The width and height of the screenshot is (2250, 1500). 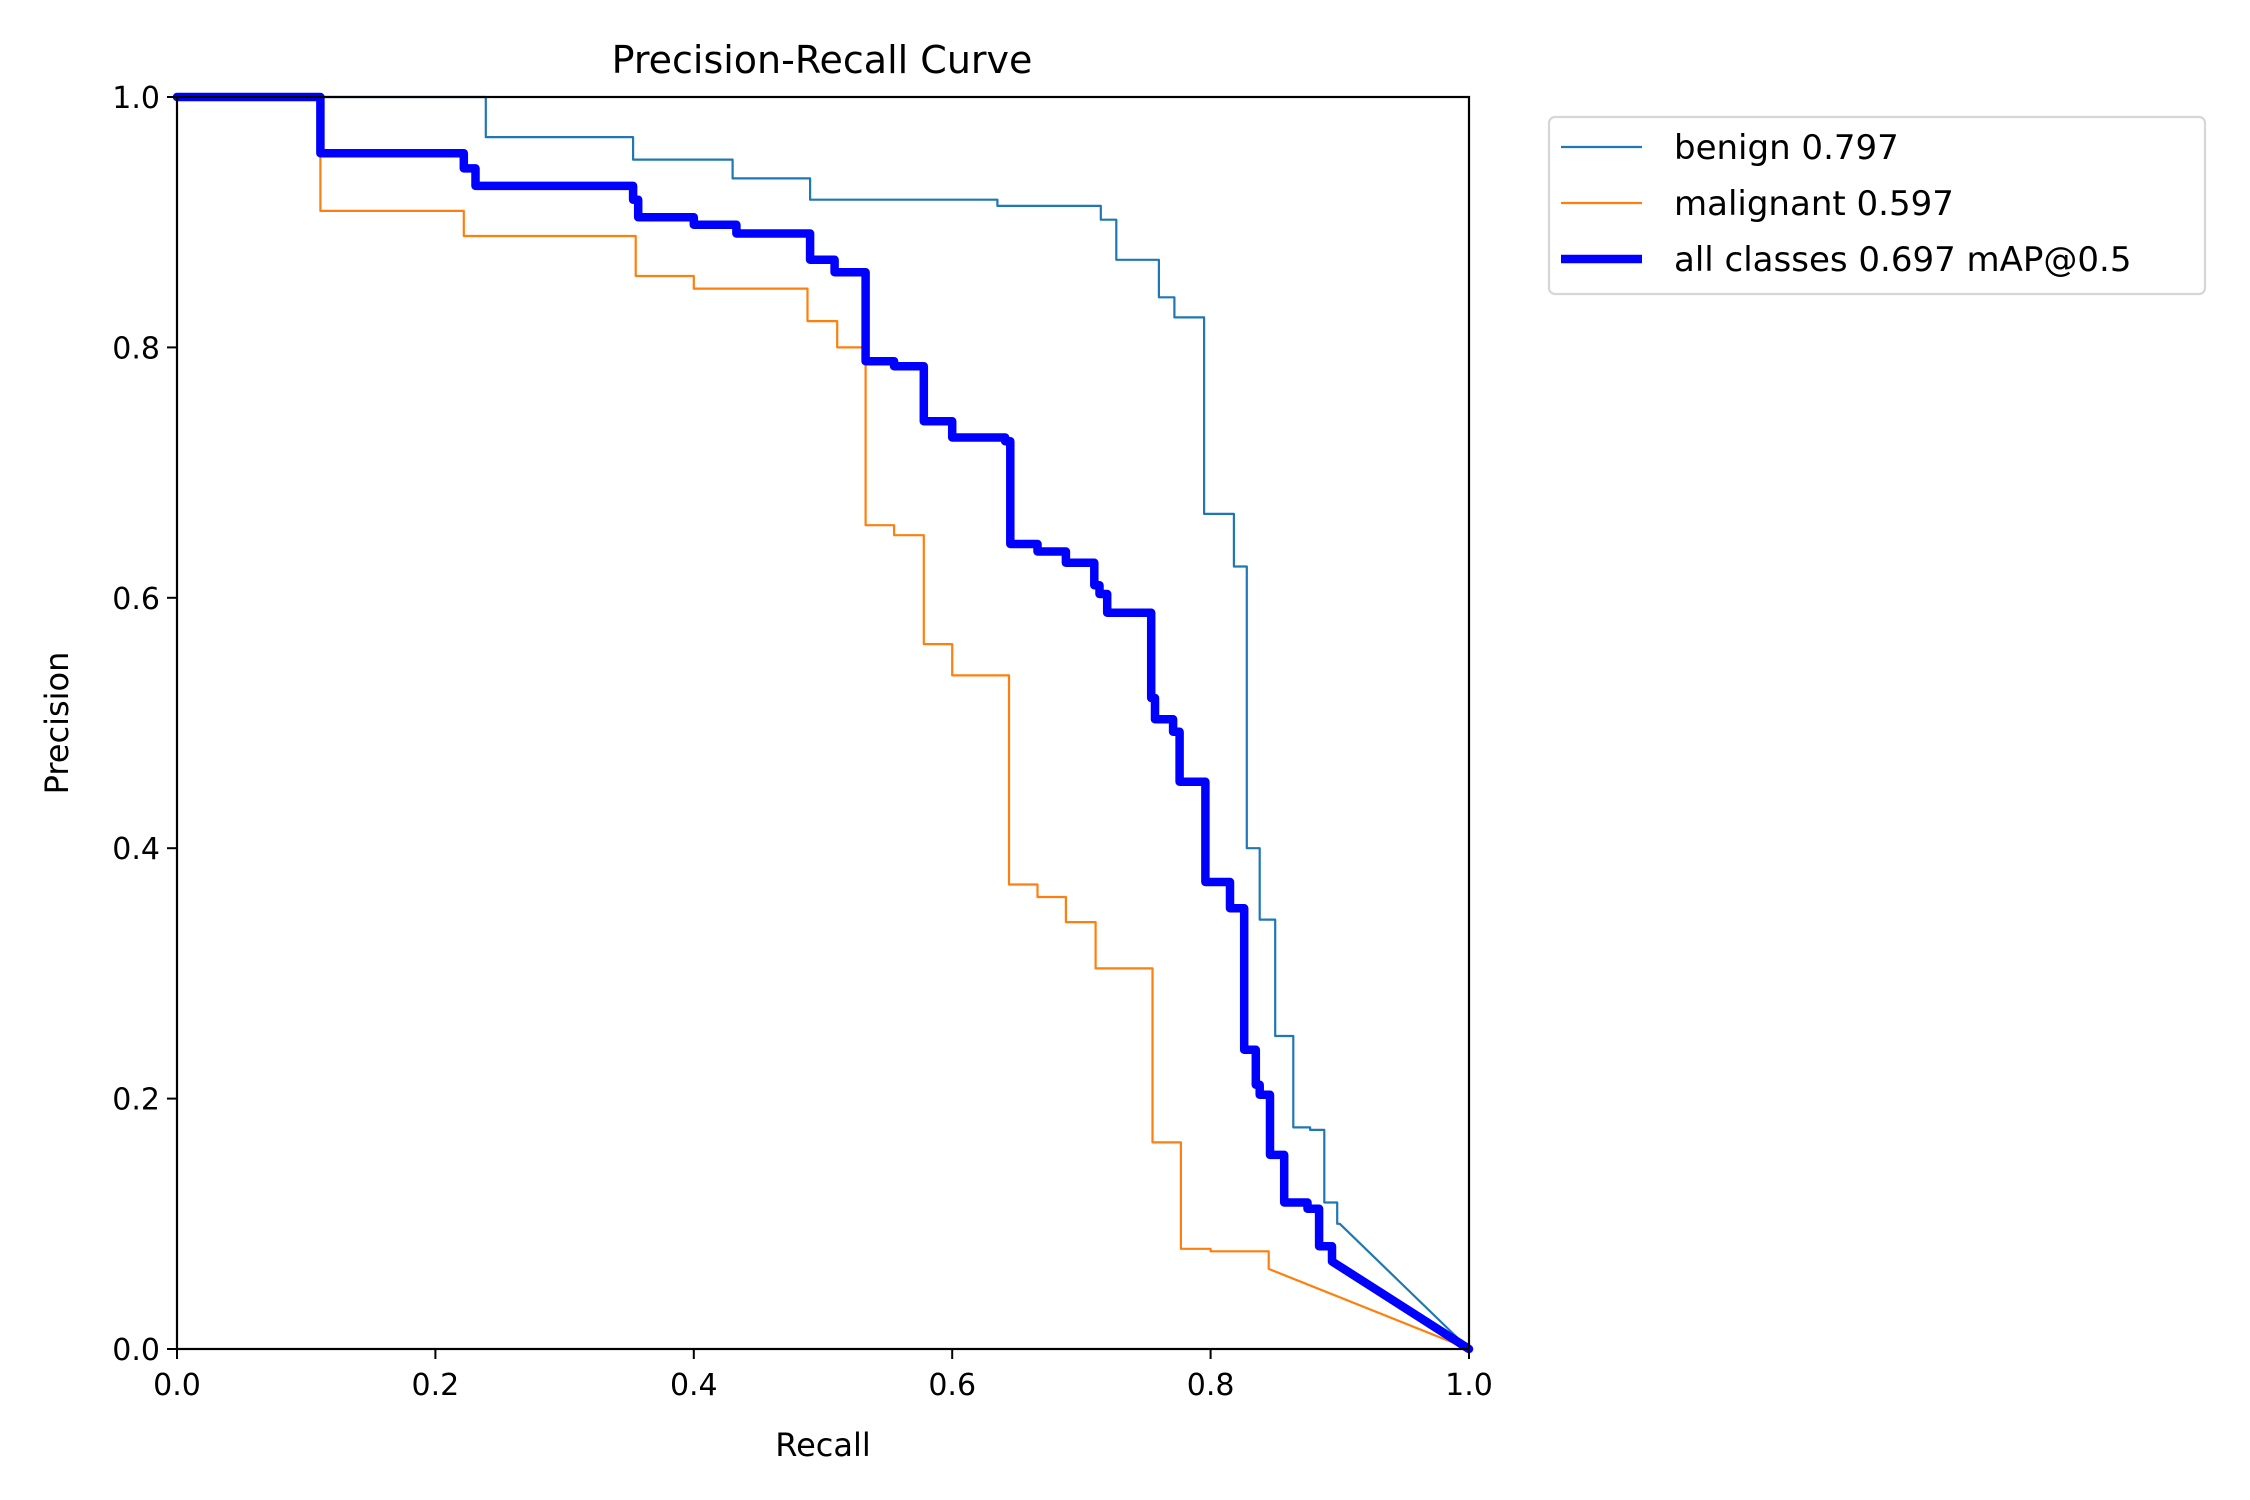 What do you see at coordinates (694, 1385) in the screenshot?
I see `x-tick-label: 0.4` at bounding box center [694, 1385].